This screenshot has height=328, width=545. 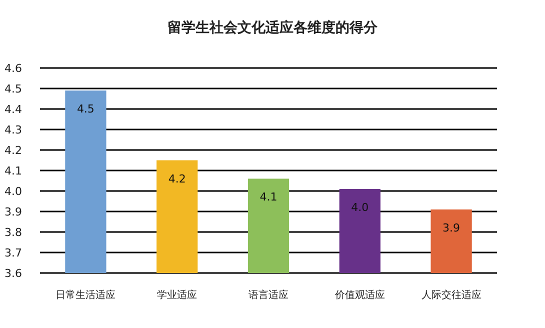 What do you see at coordinates (451, 295) in the screenshot?
I see `x-tick-label: 人际交往适应` at bounding box center [451, 295].